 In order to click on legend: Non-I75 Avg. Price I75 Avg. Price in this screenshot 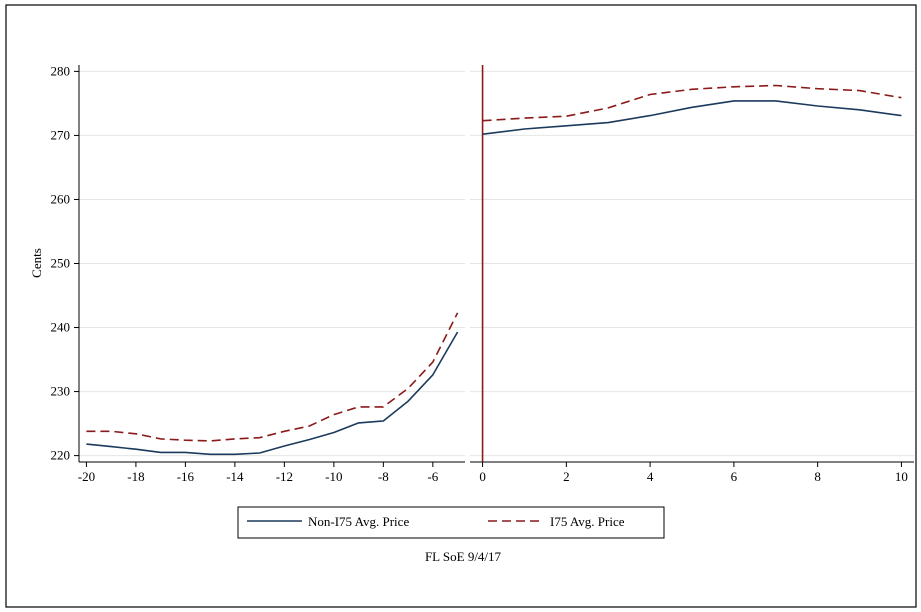, I will do `click(451, 522)`.